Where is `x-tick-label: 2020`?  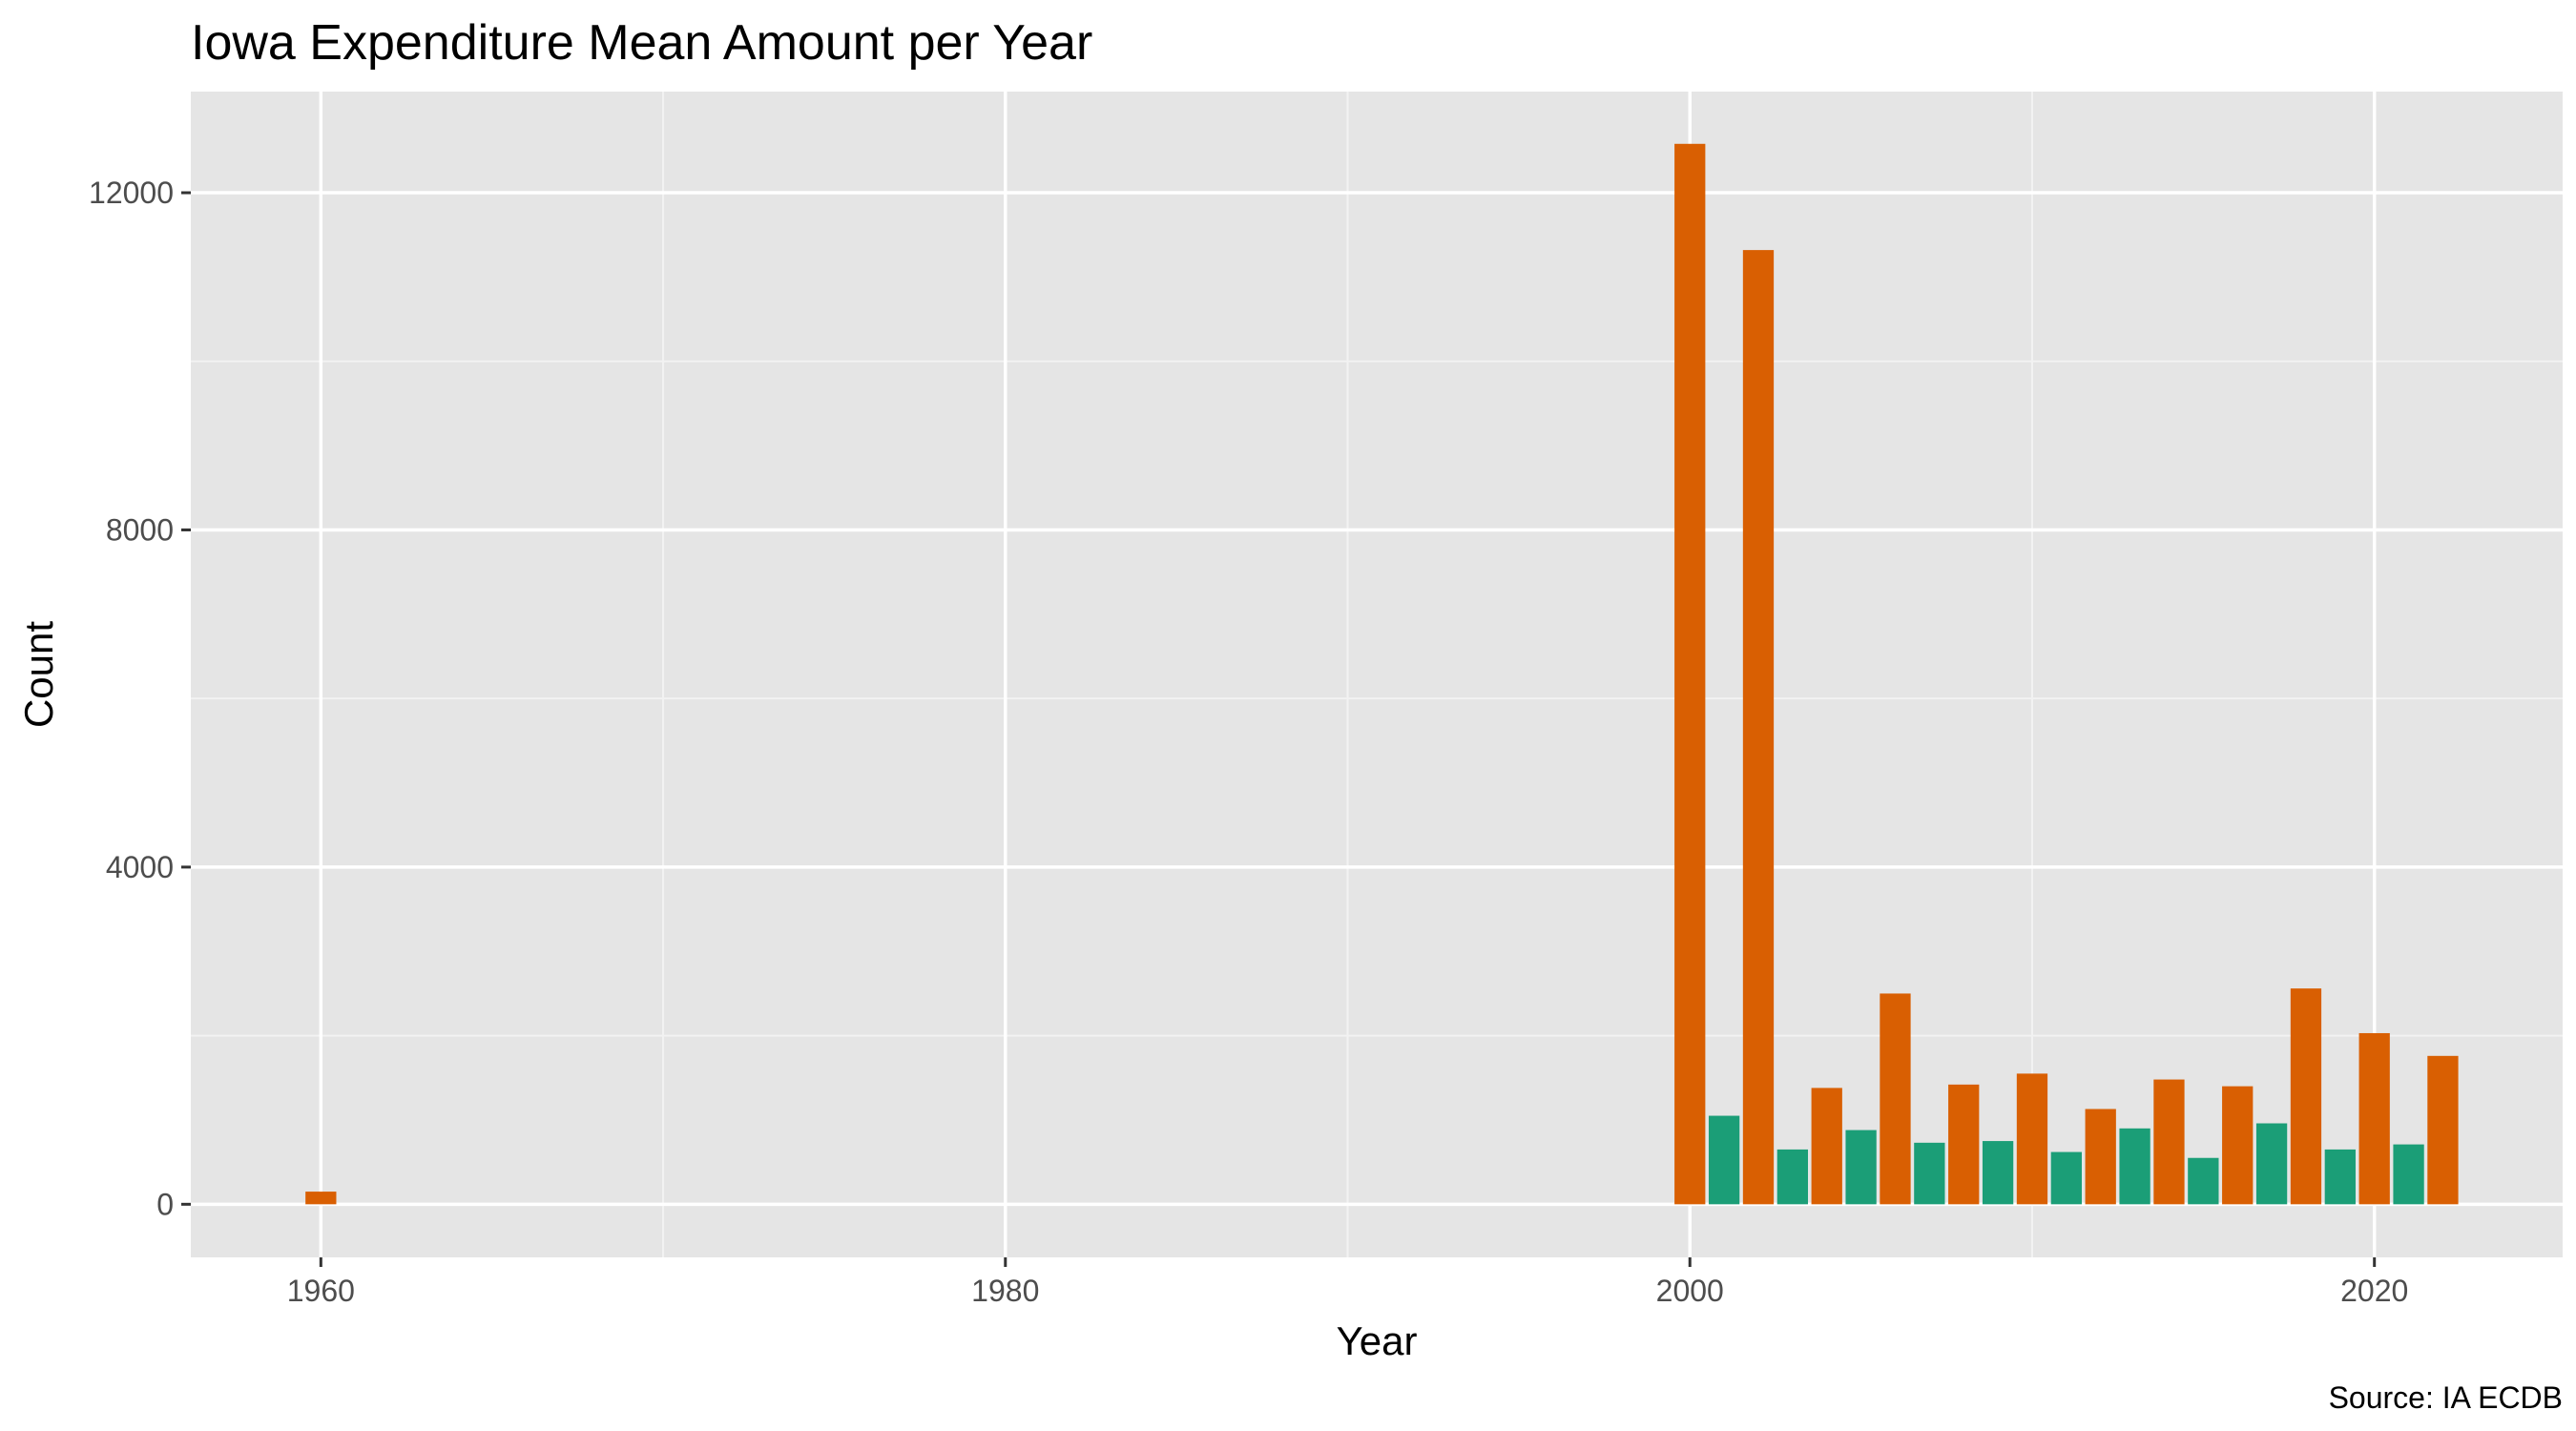
x-tick-label: 2020 is located at coordinates (2374, 1291).